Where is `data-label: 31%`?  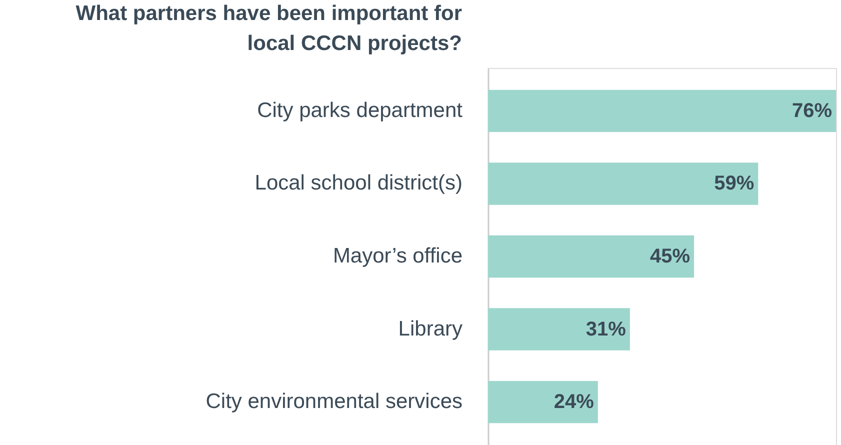 data-label: 31% is located at coordinates (606, 329).